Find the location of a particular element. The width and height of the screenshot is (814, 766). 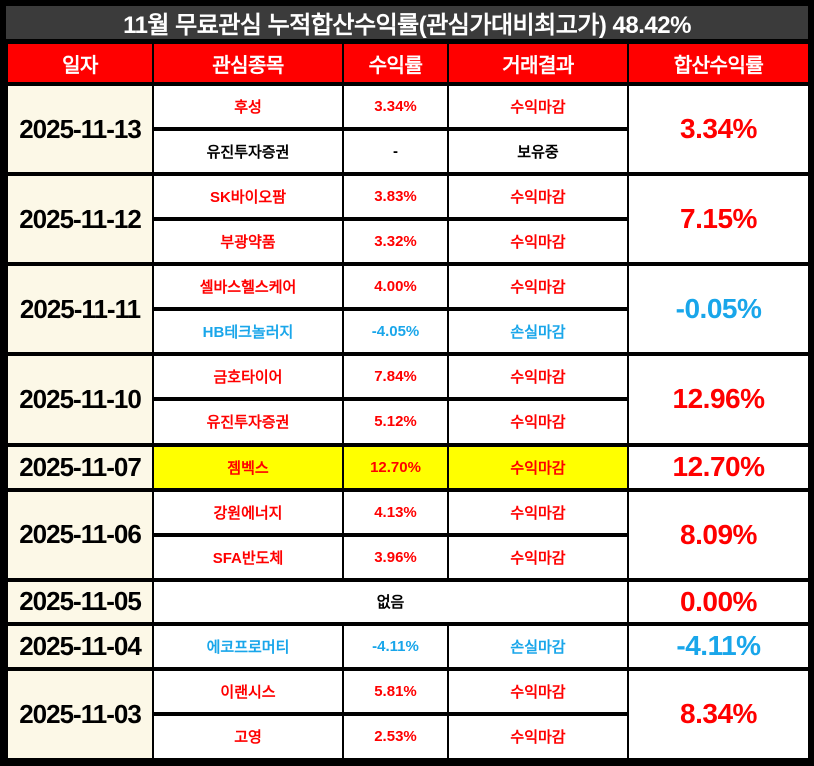

return-rate-cell: 12.70% is located at coordinates (395, 466).